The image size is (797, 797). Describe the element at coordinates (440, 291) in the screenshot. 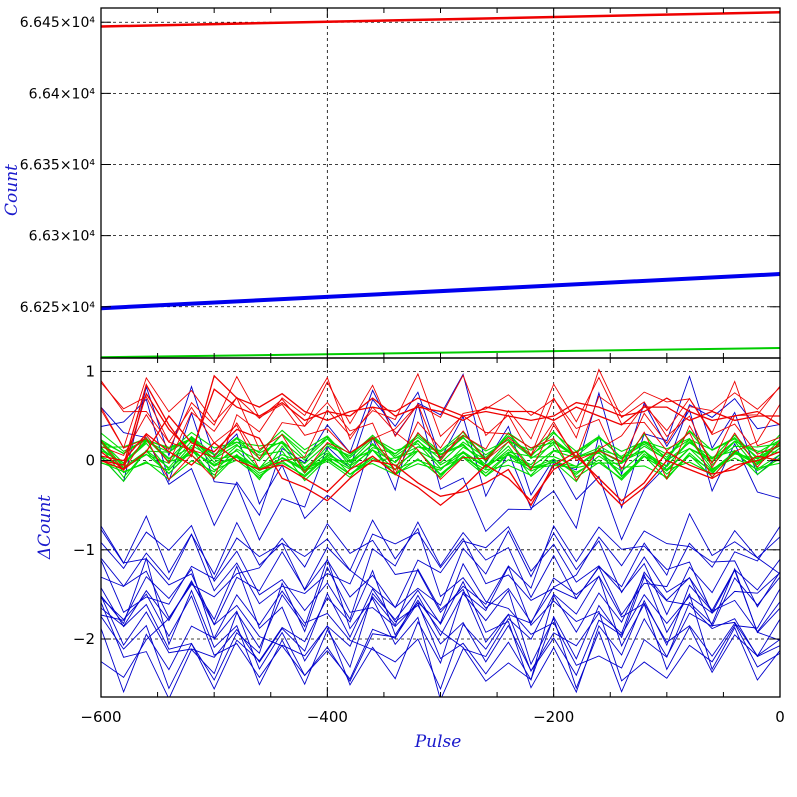

I see `series-blue-line` at that location.